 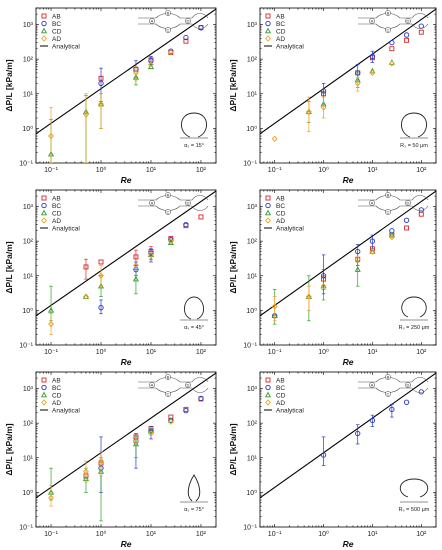 I want to click on parameter-label: αₛ = 15°, so click(x=194, y=146).